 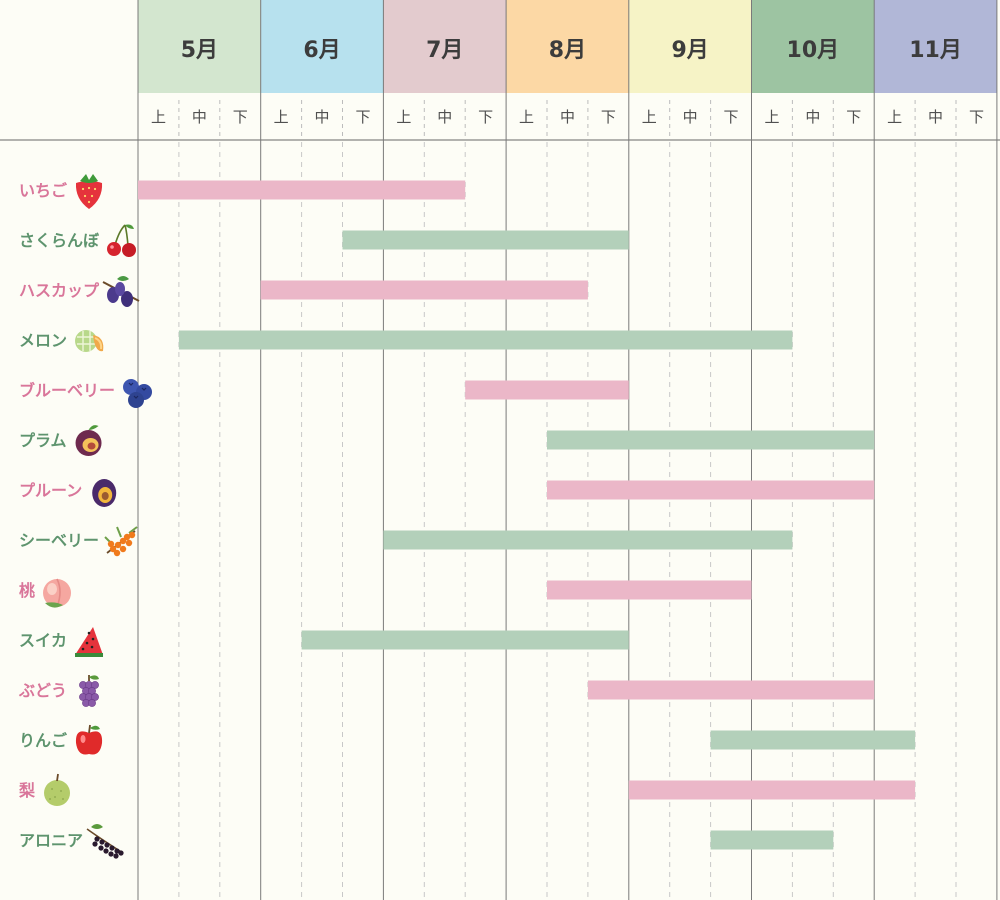 I want to click on month-label: 6月, so click(x=321, y=50).